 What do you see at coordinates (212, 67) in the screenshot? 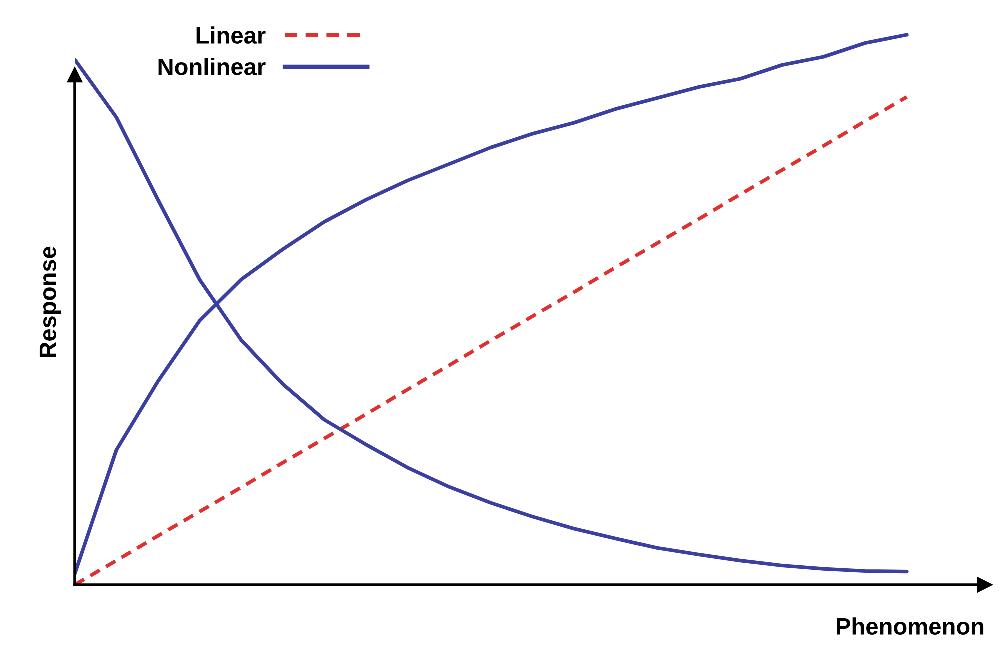
I see `legend-label: Nonlinear` at bounding box center [212, 67].